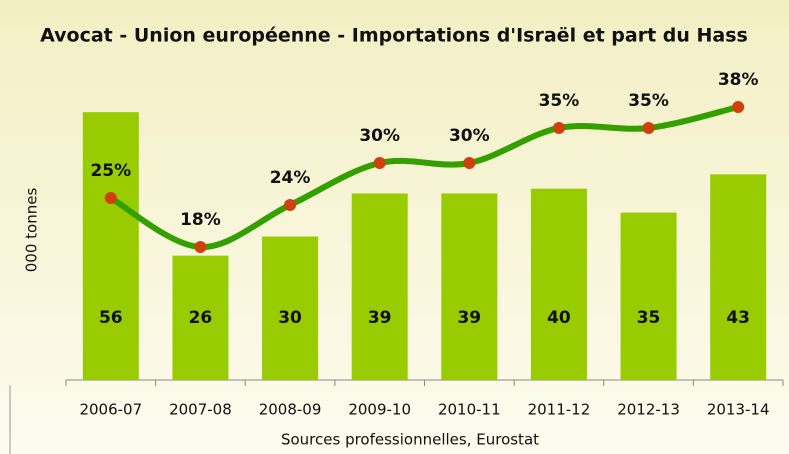 The image size is (789, 454). Describe the element at coordinates (738, 80) in the screenshot. I see `line-value-label: 38%` at that location.